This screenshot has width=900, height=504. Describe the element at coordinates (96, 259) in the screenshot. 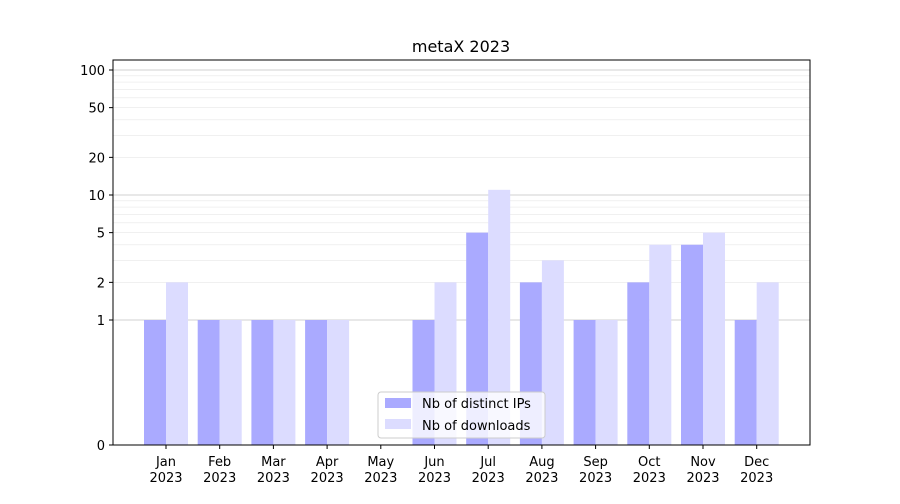

I see `y-axis: 0 1 2 5 10 20 50 100` at that location.